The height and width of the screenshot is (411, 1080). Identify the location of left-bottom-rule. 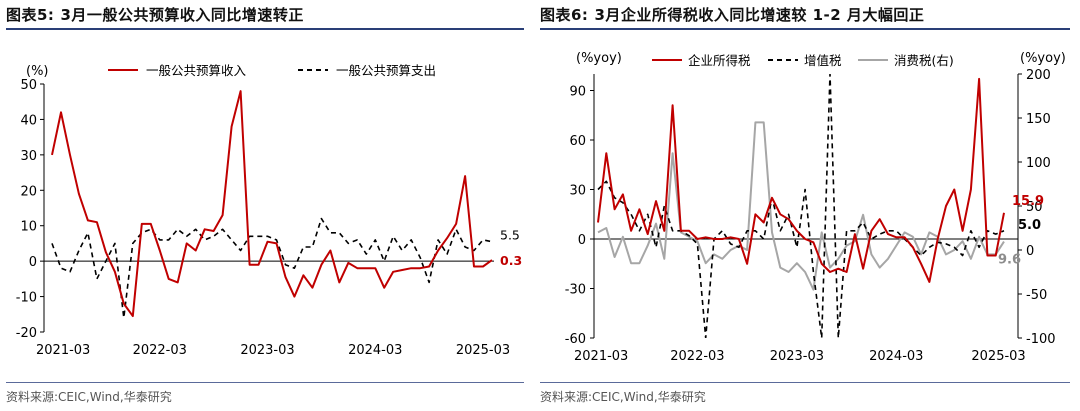
(265, 382).